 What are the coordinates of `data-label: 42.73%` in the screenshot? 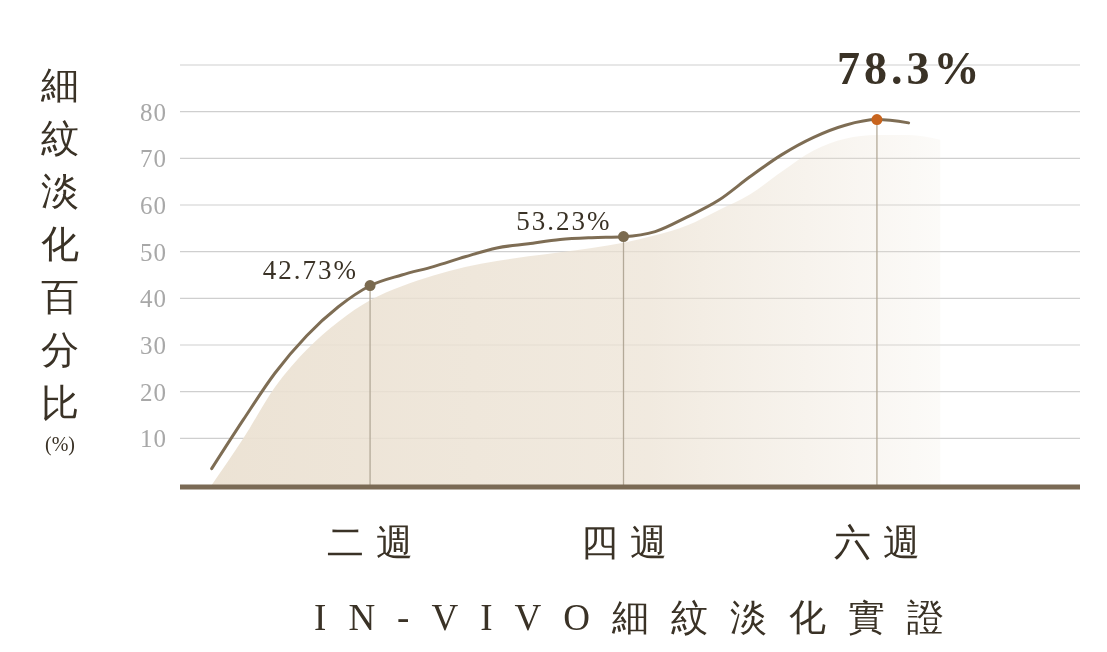 It's located at (310, 269).